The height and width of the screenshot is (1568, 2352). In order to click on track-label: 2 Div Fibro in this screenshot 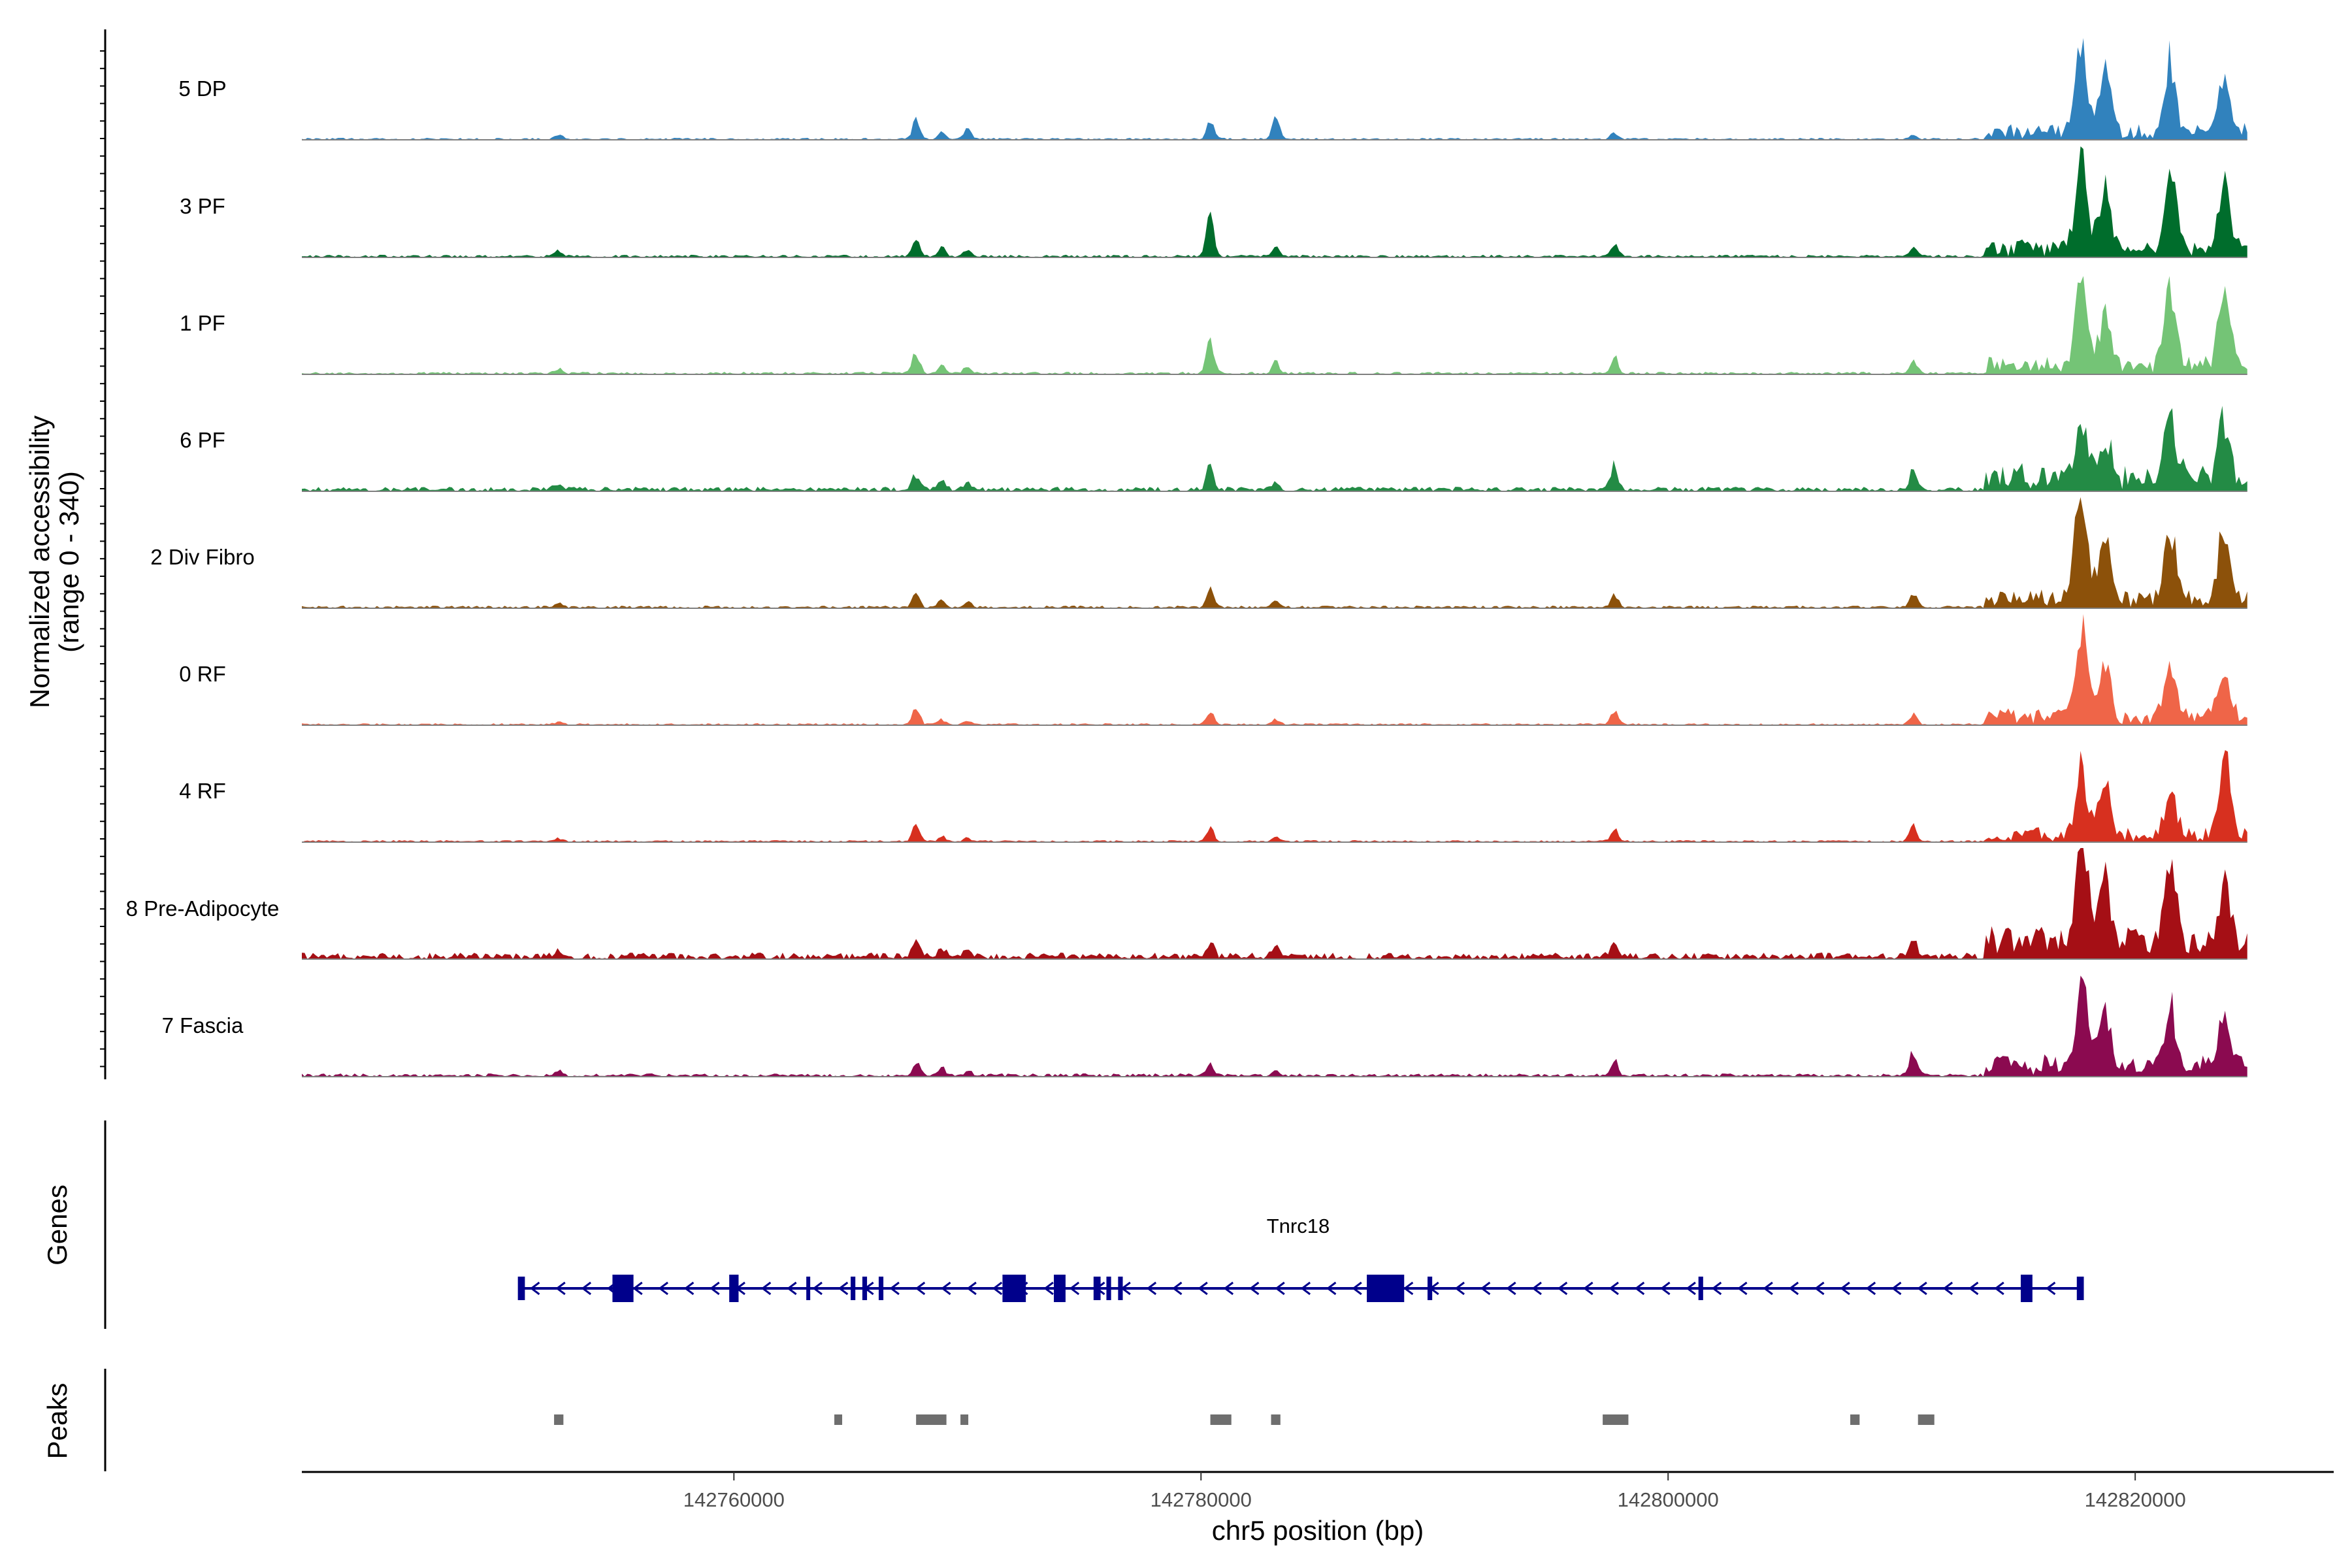, I will do `click(202, 557)`.